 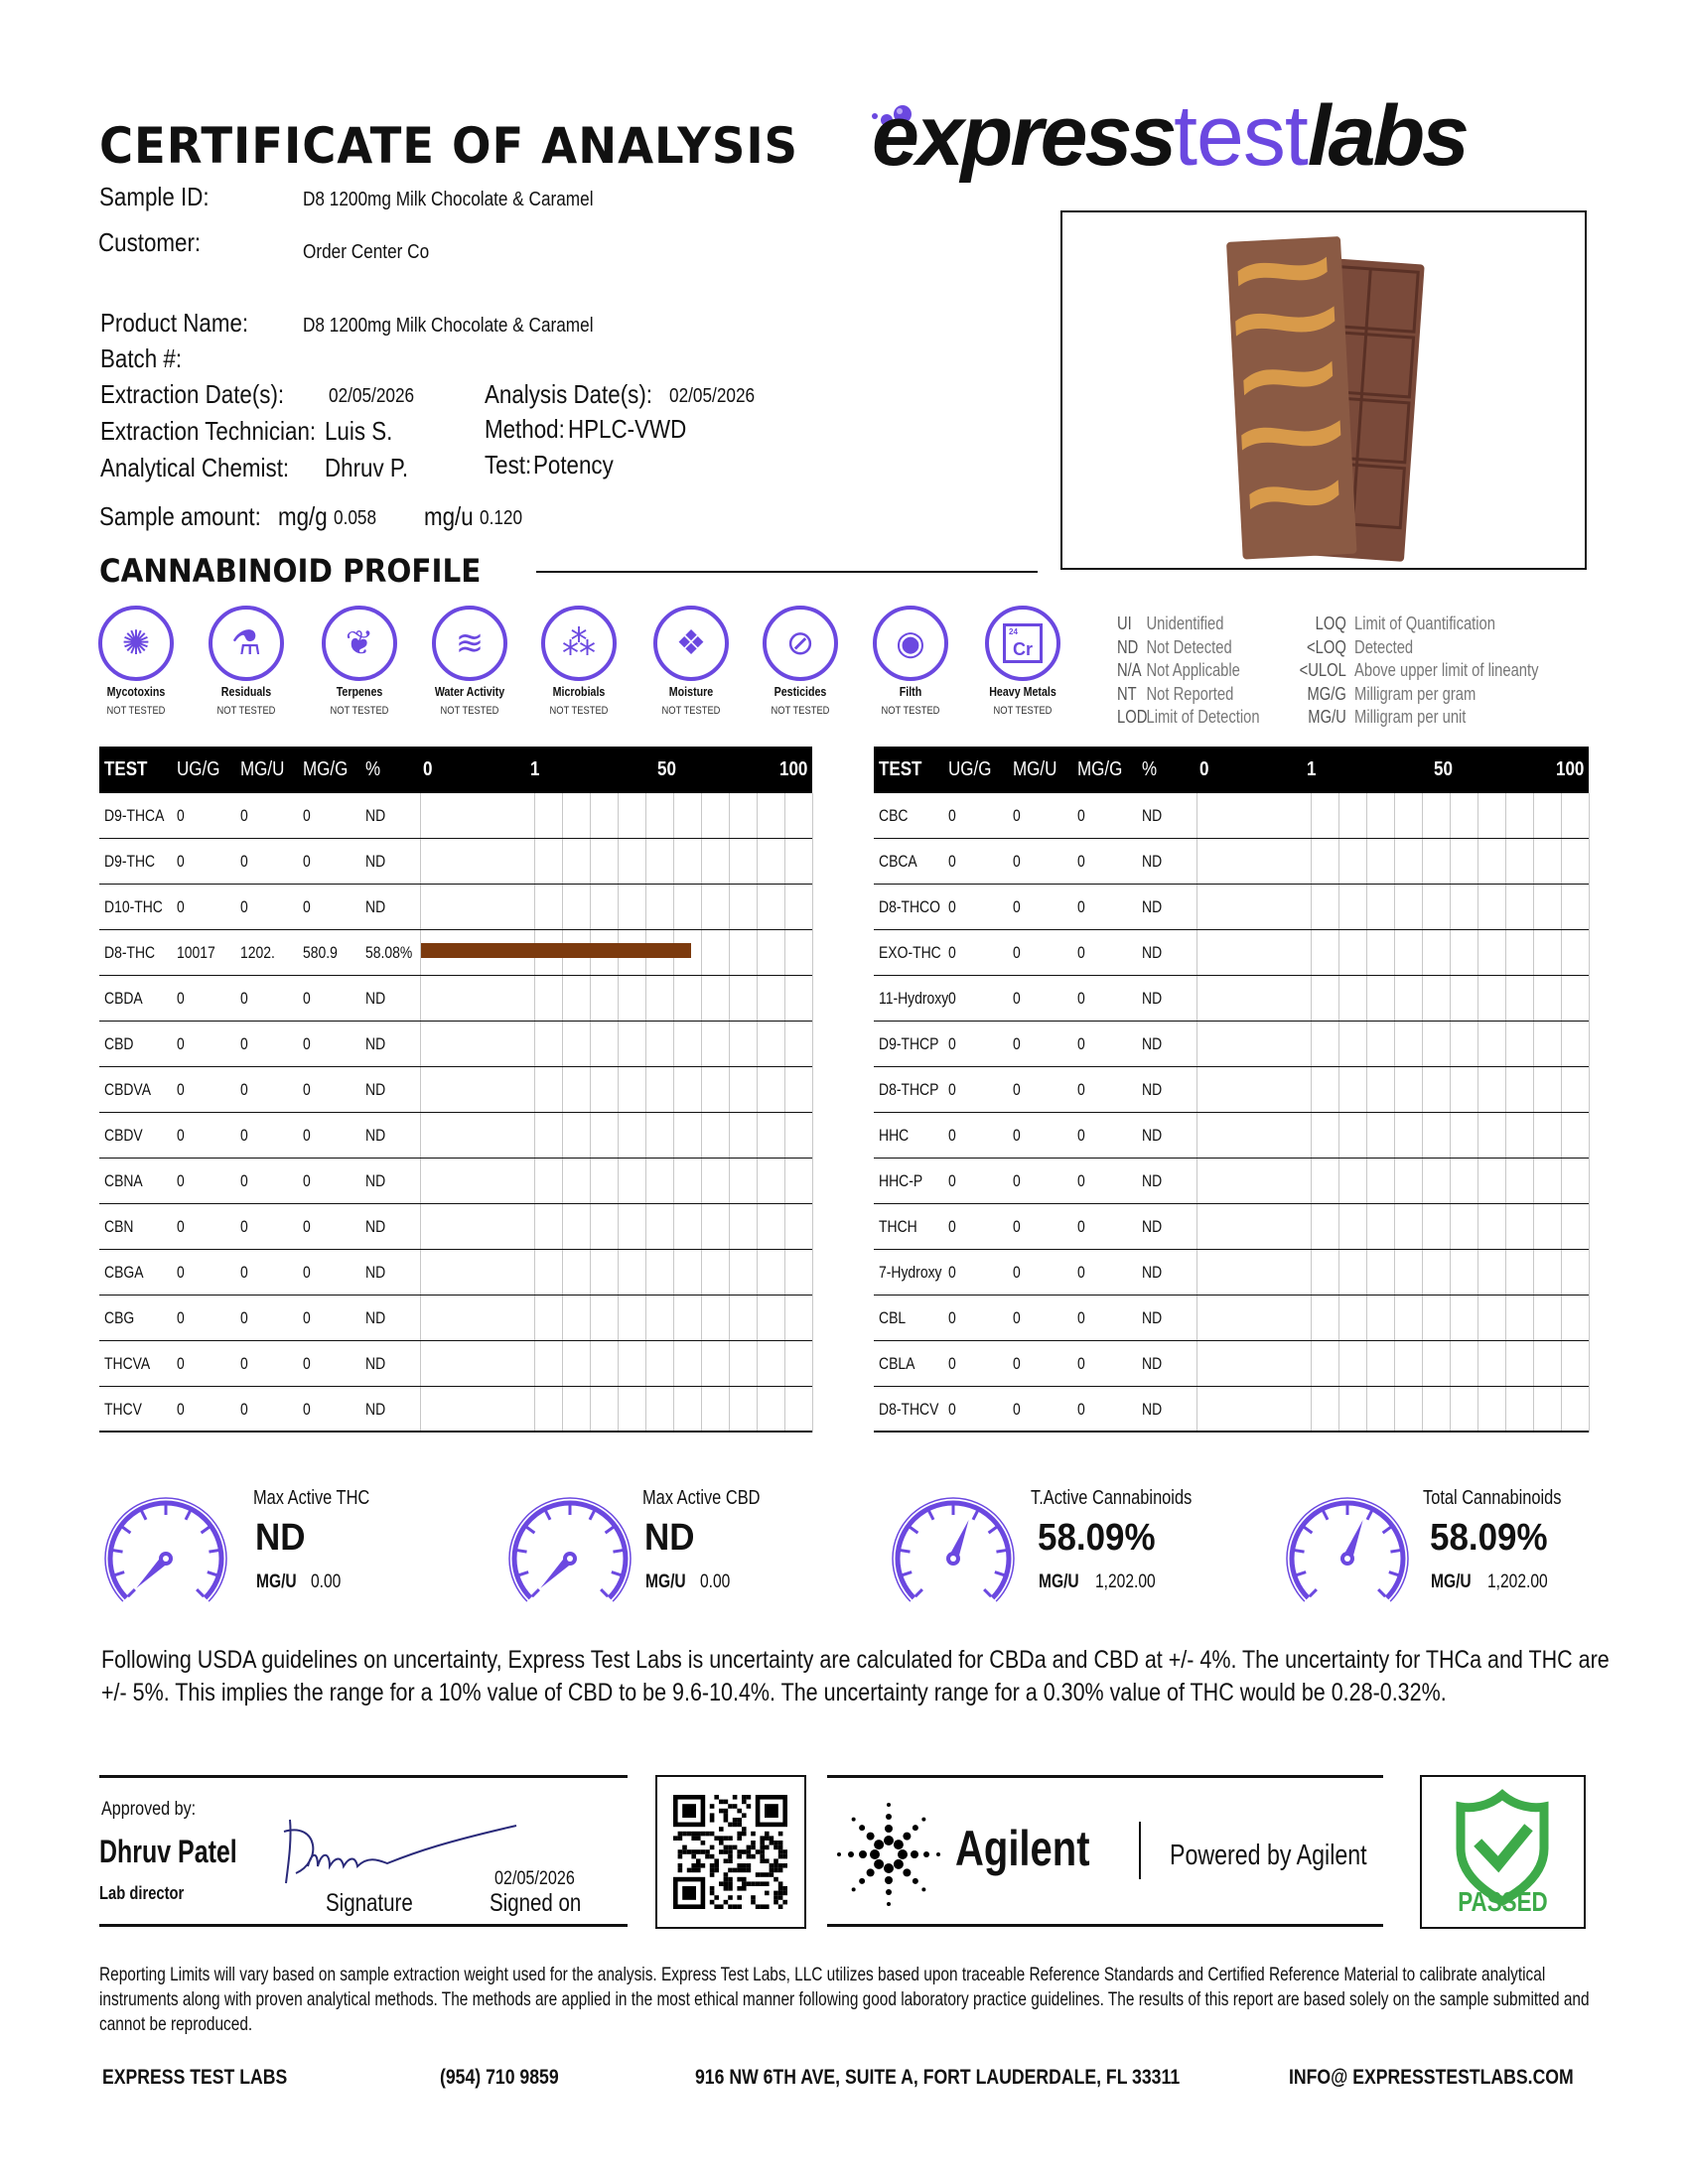 I want to click on cell-test: D9-THC, so click(x=130, y=861).